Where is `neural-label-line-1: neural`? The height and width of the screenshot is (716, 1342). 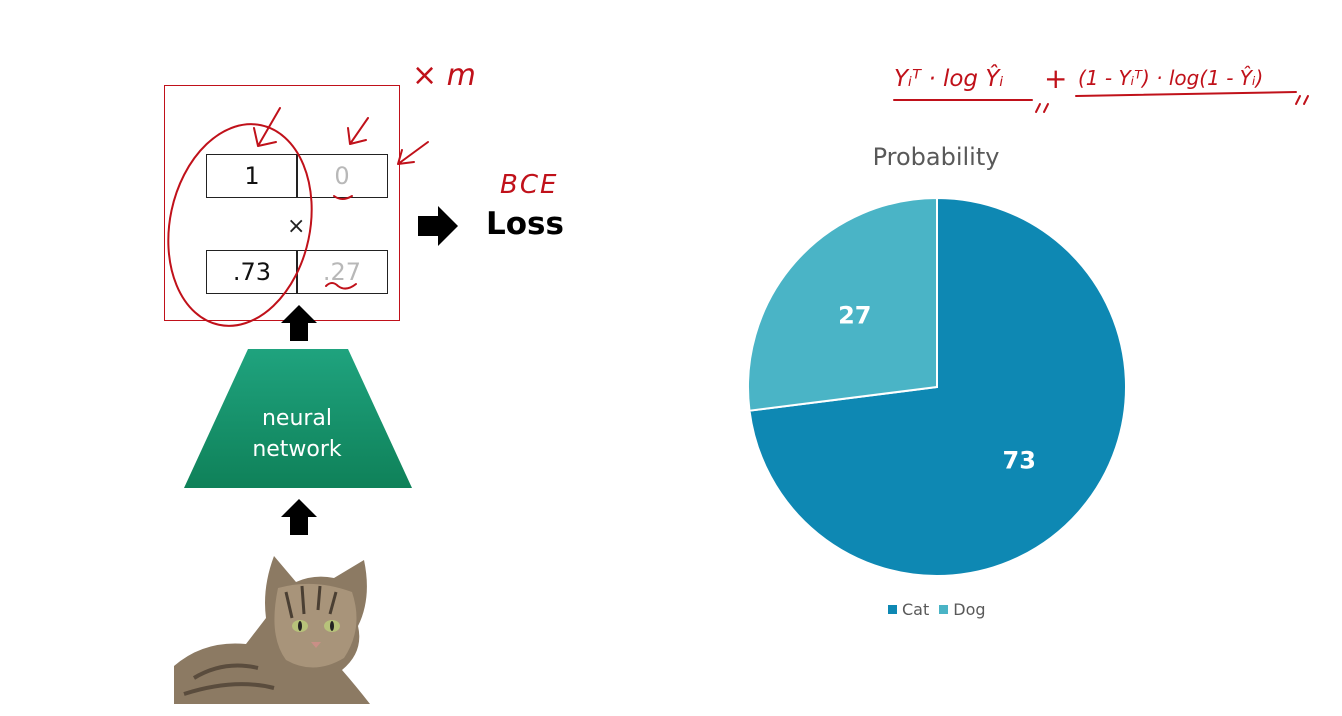
neural-label-line-1: neural is located at coordinates (297, 418).